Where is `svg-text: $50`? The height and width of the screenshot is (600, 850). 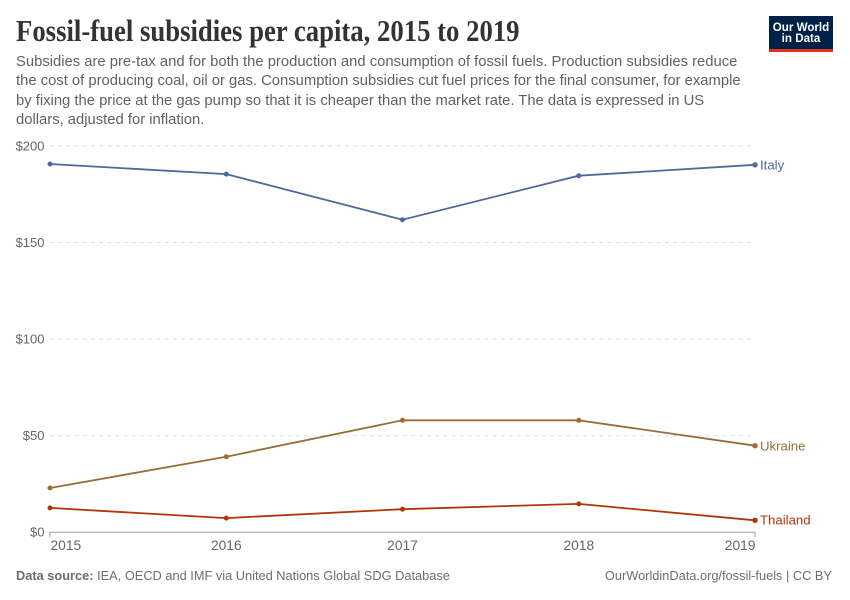
svg-text: $50 is located at coordinates (34, 435).